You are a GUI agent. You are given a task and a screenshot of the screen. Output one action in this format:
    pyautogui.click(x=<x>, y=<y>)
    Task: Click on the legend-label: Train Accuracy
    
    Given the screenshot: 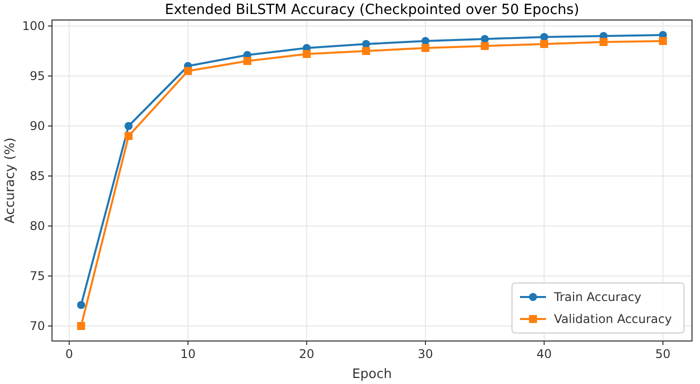 What is the action you would take?
    pyautogui.click(x=597, y=297)
    